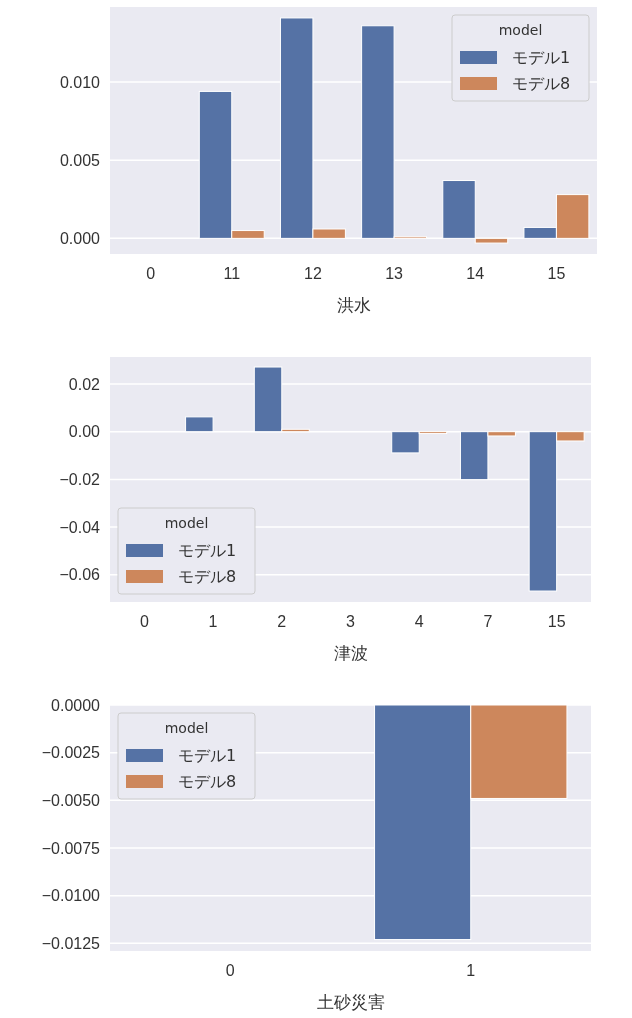 The width and height of the screenshot is (632, 1018). What do you see at coordinates (282, 622) in the screenshot?
I see `x-tick-label: 2` at bounding box center [282, 622].